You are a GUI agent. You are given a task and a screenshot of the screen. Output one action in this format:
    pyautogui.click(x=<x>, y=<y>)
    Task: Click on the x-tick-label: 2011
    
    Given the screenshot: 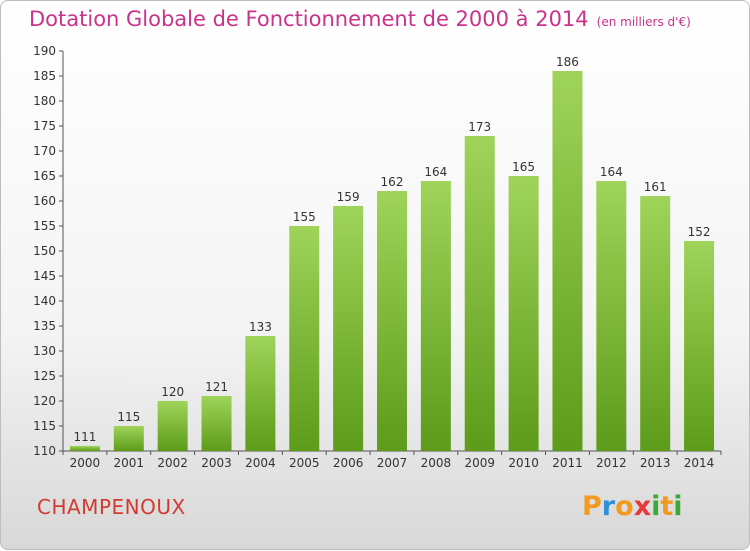 What is the action you would take?
    pyautogui.click(x=567, y=463)
    